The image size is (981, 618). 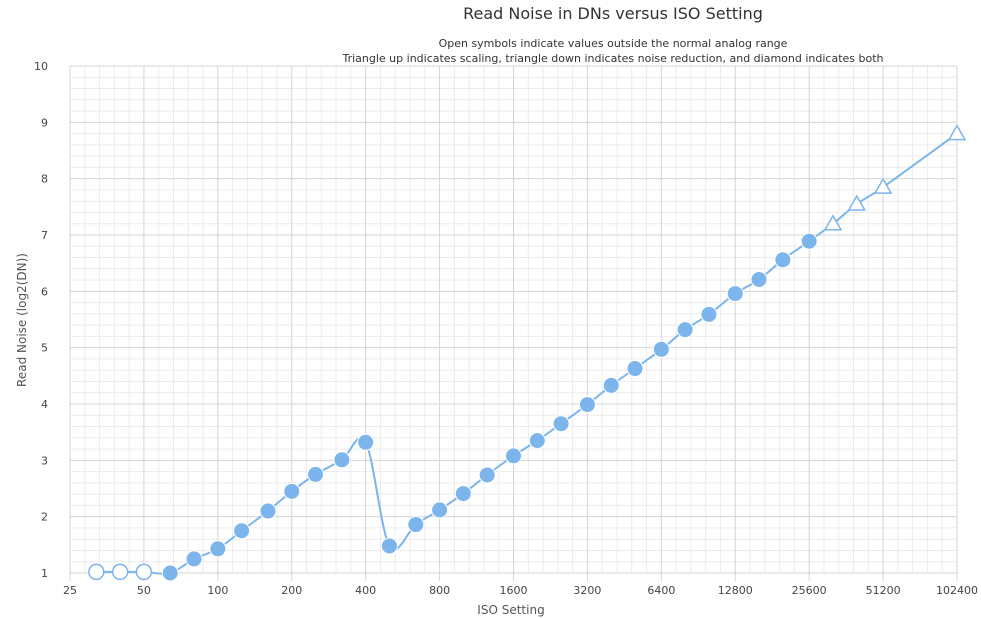 What do you see at coordinates (957, 590) in the screenshot?
I see `x-tick-label: 102400` at bounding box center [957, 590].